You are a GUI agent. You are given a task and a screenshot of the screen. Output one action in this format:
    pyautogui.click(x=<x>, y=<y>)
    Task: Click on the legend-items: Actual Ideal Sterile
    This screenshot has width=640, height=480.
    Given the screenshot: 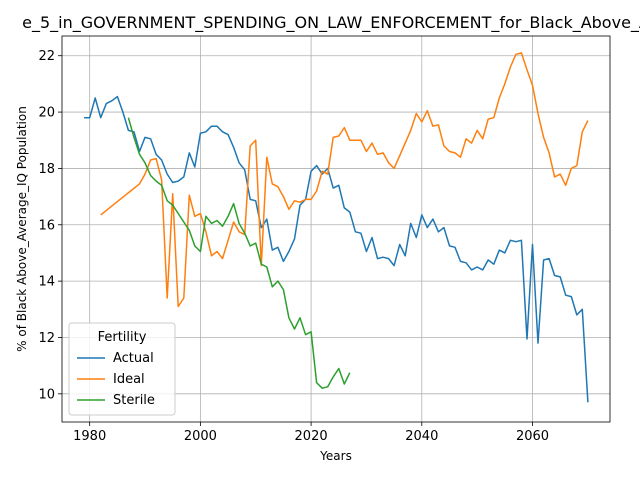 What is the action you would take?
    pyautogui.click(x=116, y=379)
    